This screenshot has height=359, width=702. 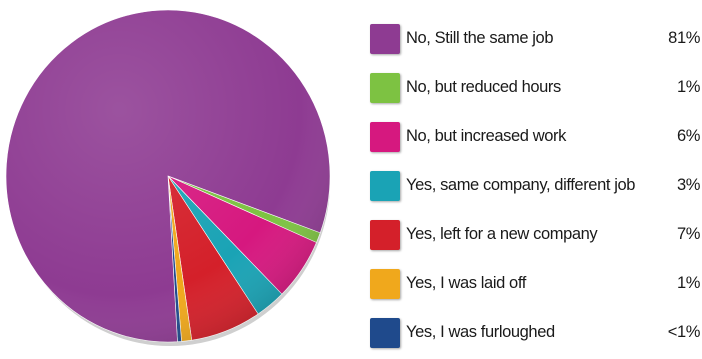 I want to click on legend-item: Yes, I was furloughed <1%, so click(x=535, y=334).